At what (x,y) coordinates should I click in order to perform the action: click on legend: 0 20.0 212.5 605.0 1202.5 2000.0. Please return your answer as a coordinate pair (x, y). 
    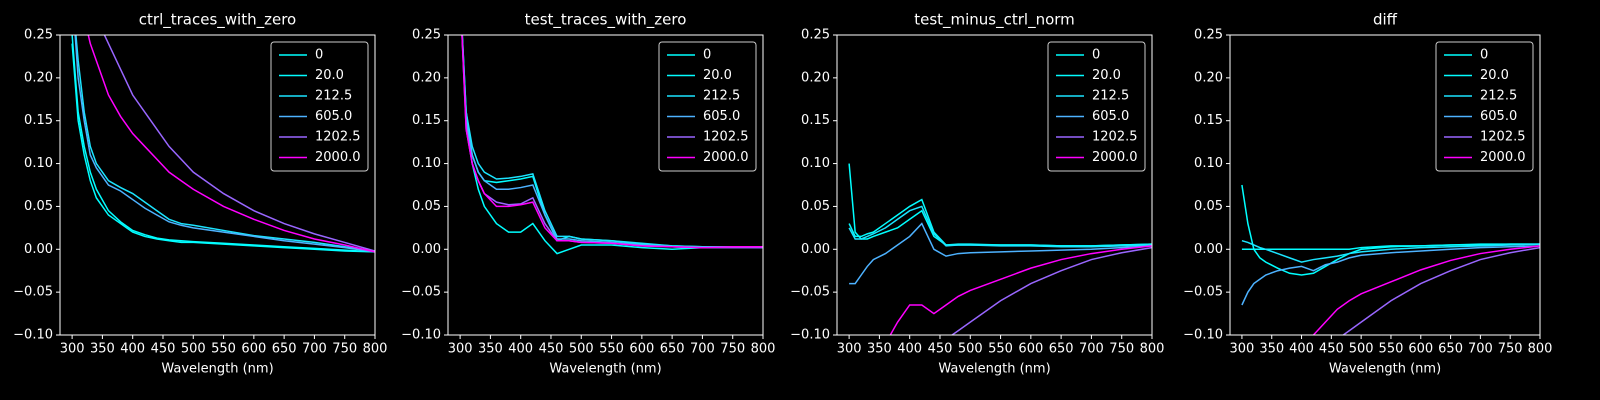
    Looking at the image, I should click on (707, 106).